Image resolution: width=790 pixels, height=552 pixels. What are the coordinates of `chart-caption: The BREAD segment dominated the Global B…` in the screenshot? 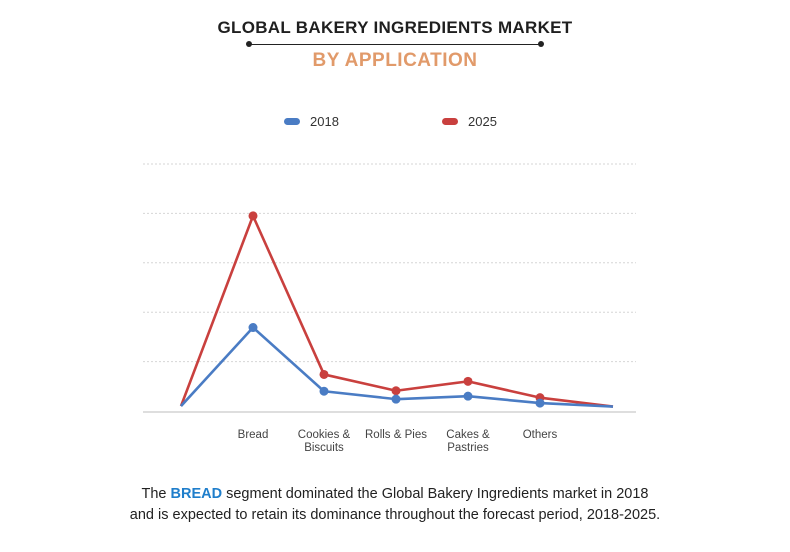 It's located at (395, 505).